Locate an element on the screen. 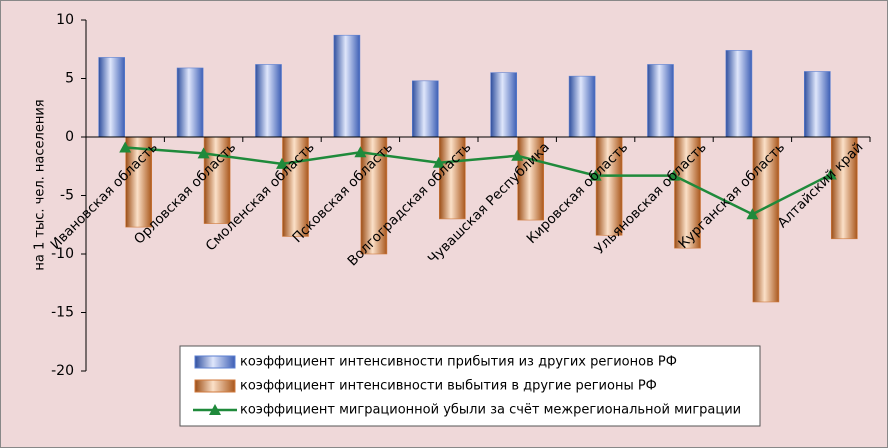  y-tick-label: -10 is located at coordinates (62, 254).